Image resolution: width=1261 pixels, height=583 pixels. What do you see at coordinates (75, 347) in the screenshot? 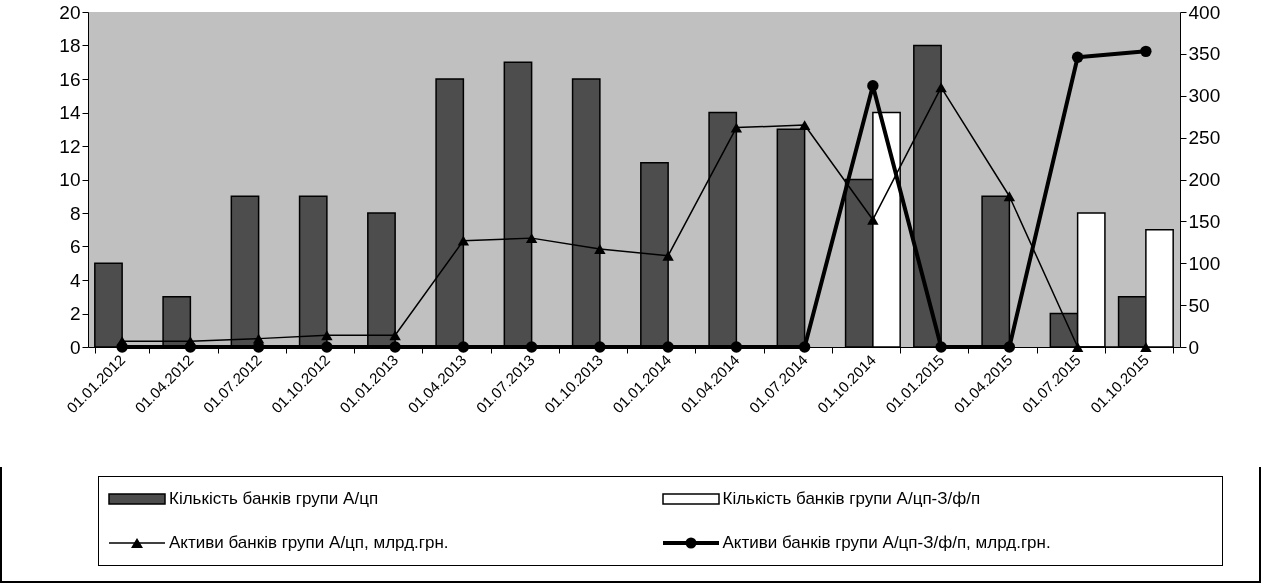
I see `y-tick-label: 0` at bounding box center [75, 347].